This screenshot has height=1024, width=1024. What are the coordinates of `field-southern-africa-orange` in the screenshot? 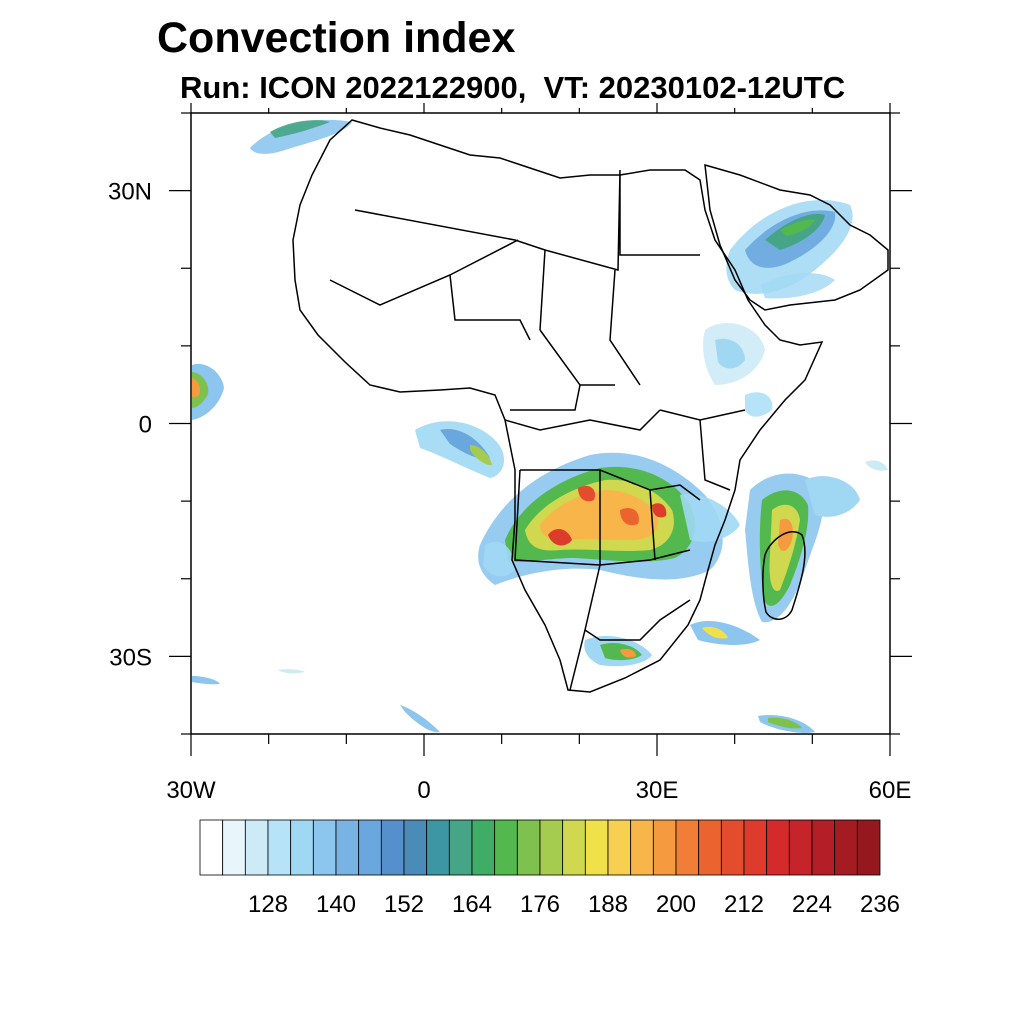 It's located at (599, 515).